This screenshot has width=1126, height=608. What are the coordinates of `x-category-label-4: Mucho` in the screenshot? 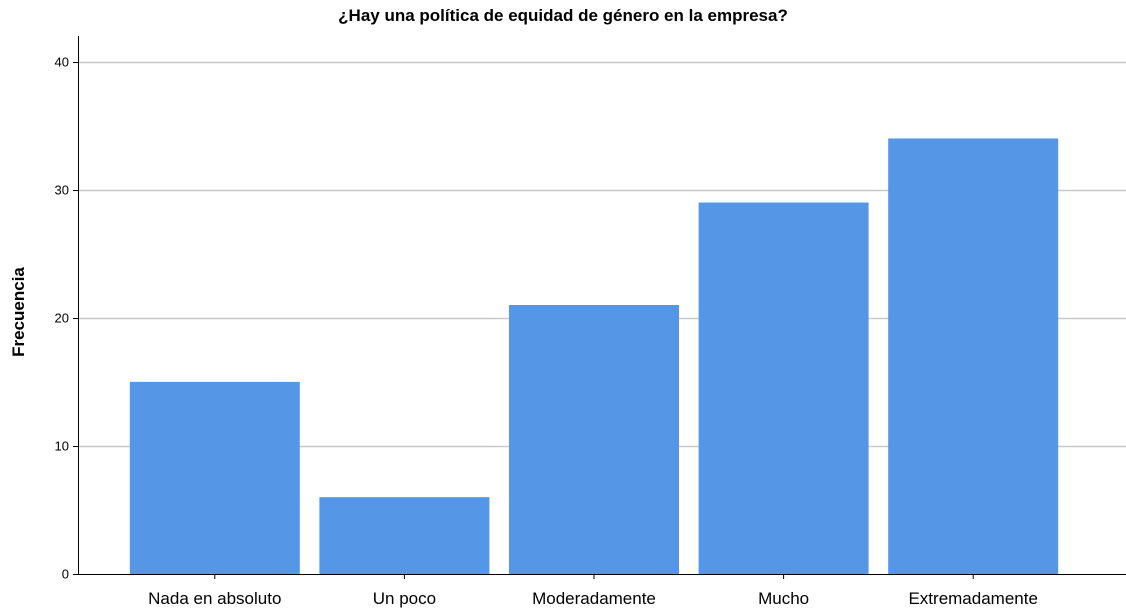 It's located at (783, 598).